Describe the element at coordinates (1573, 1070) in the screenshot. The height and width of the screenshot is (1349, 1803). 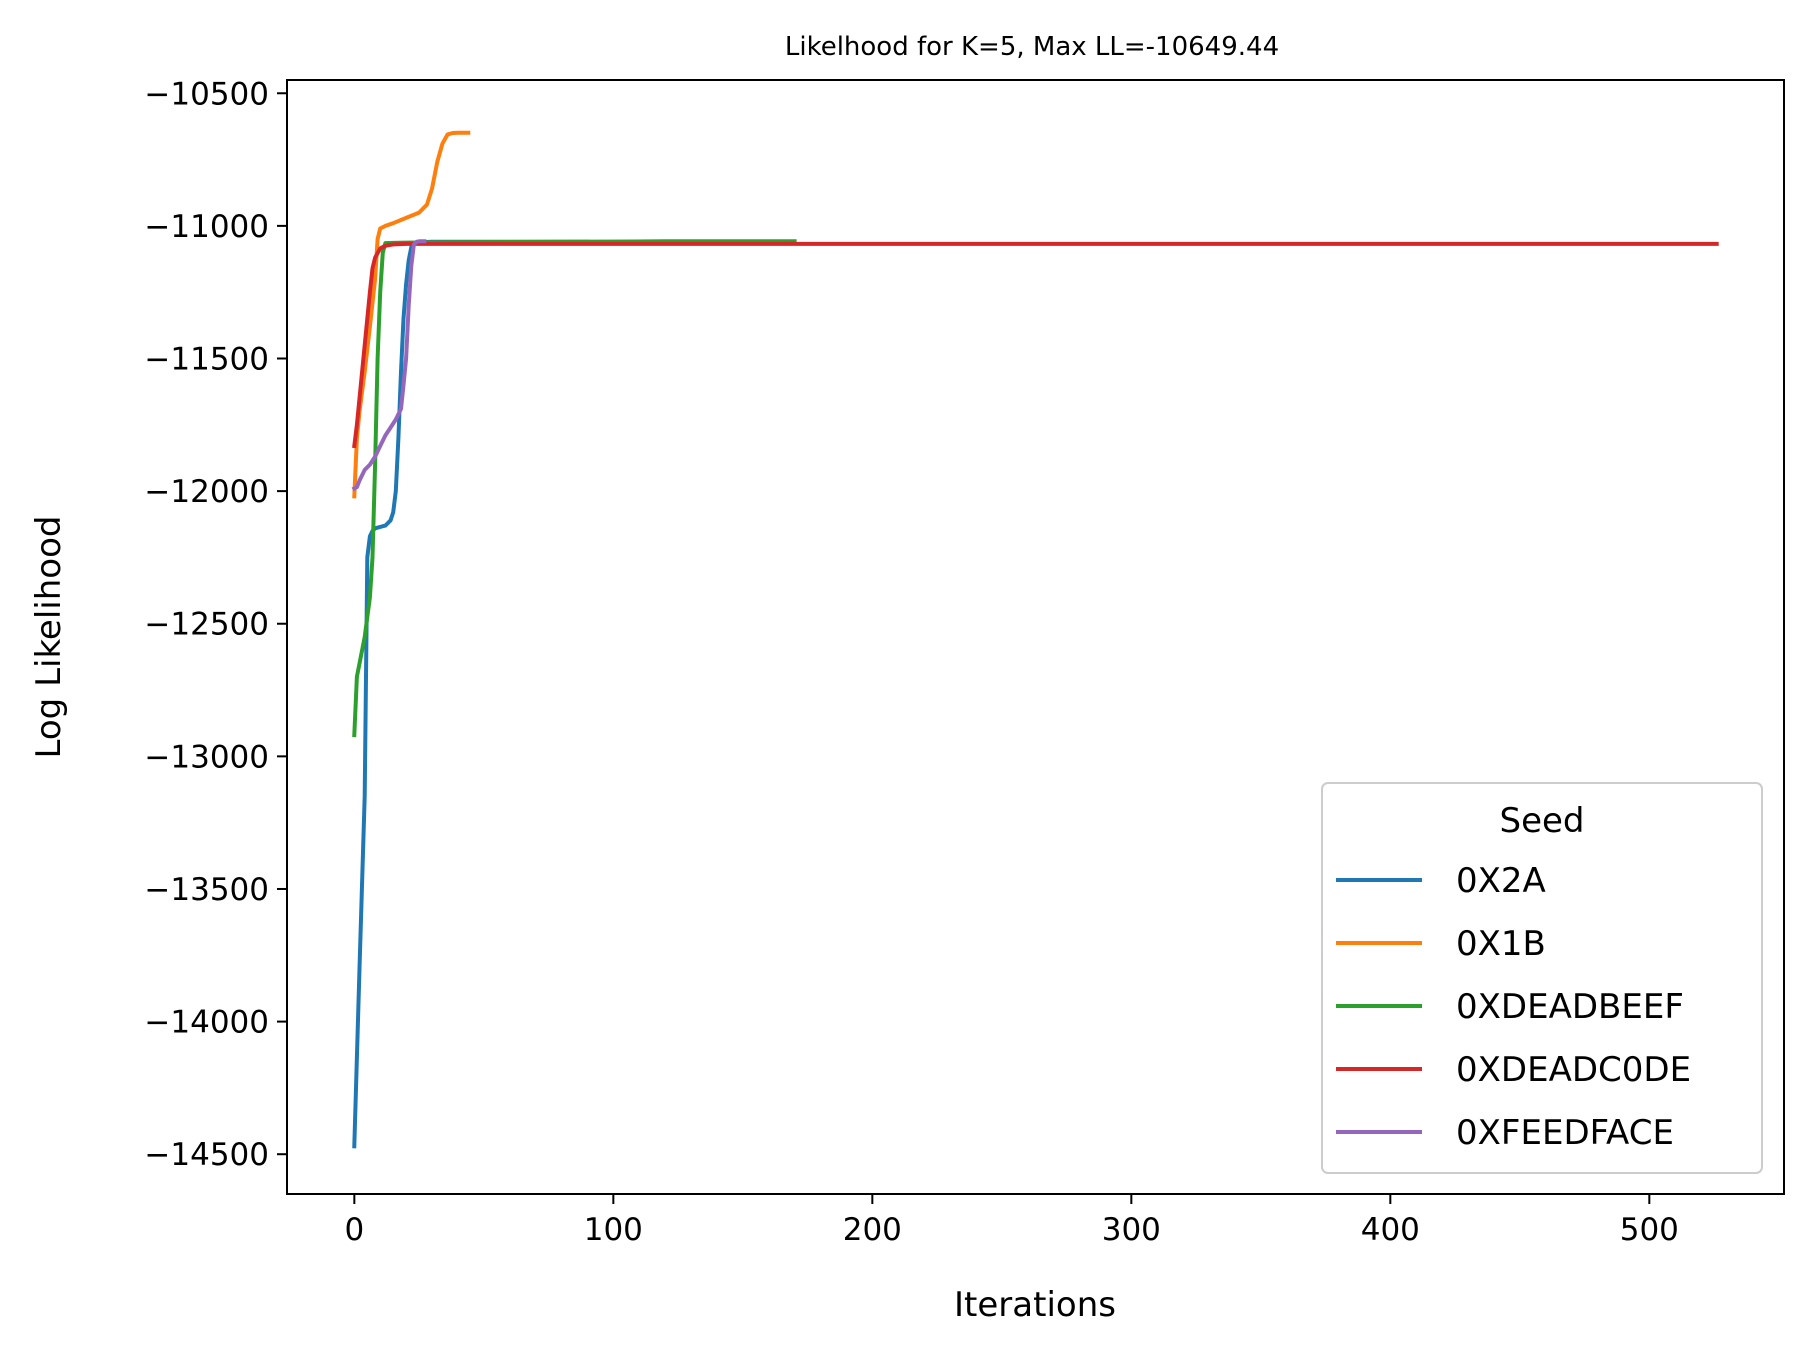
I see `legend-label-3: 0XDEADC0DE` at that location.